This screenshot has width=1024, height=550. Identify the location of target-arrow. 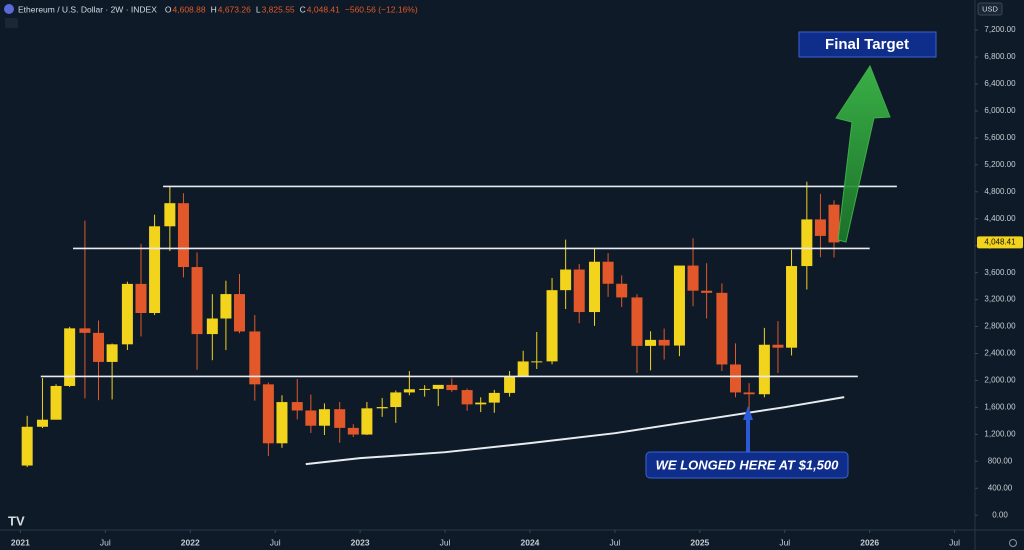
(863, 153).